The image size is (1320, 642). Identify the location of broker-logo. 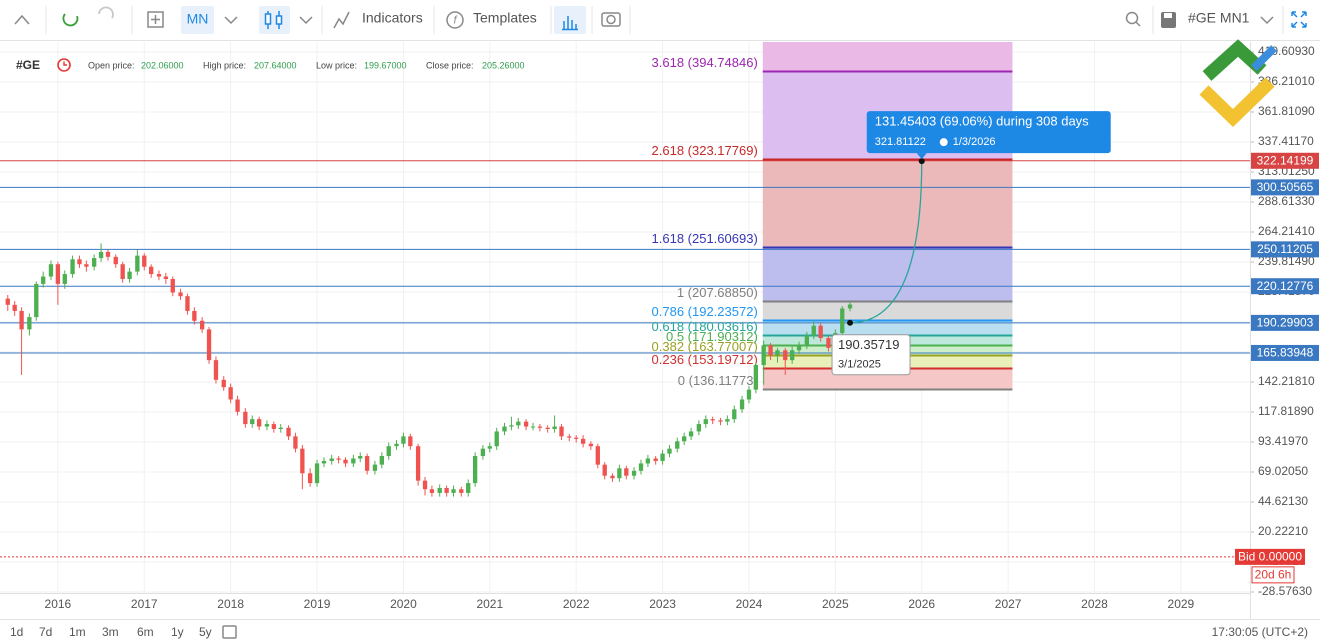
(1238, 83).